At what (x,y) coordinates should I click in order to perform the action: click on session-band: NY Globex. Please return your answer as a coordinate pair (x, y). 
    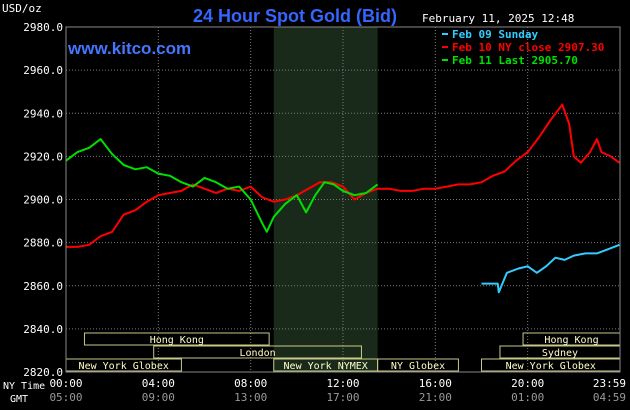
    Looking at the image, I should click on (418, 365).